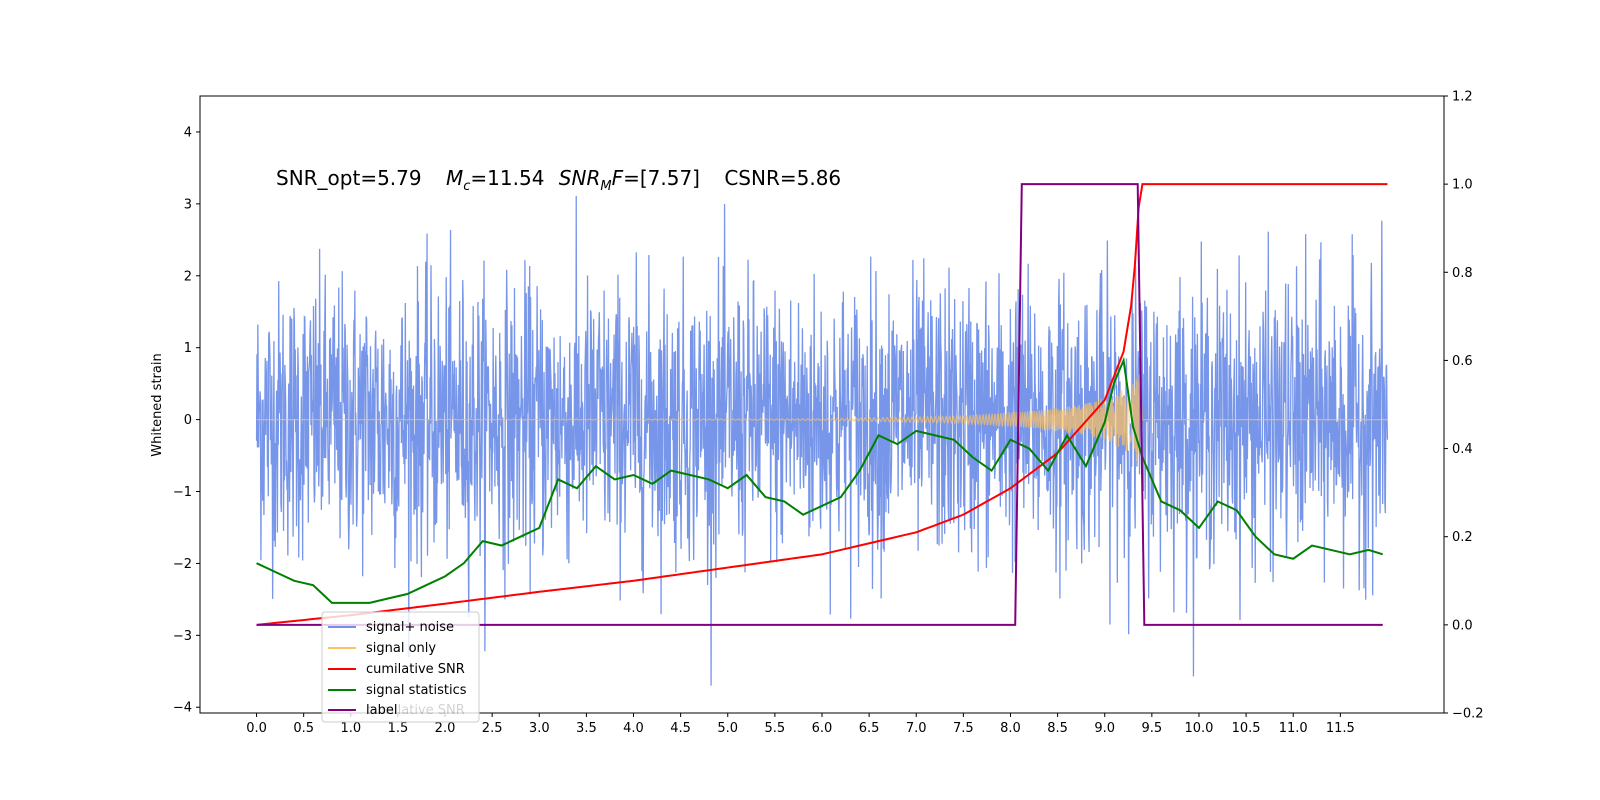 The image size is (1600, 800). What do you see at coordinates (775, 728) in the screenshot?
I see `x-tick-label: 5.5` at bounding box center [775, 728].